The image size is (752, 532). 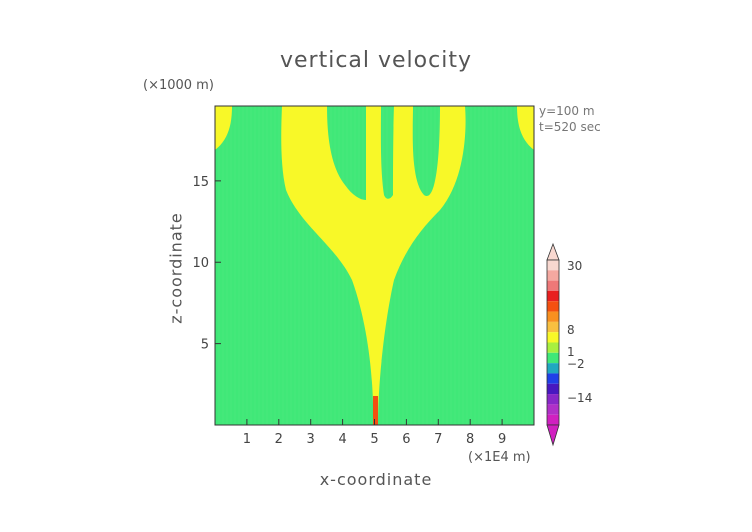 What do you see at coordinates (373, 265) in the screenshot?
I see `updraft-plume` at bounding box center [373, 265].